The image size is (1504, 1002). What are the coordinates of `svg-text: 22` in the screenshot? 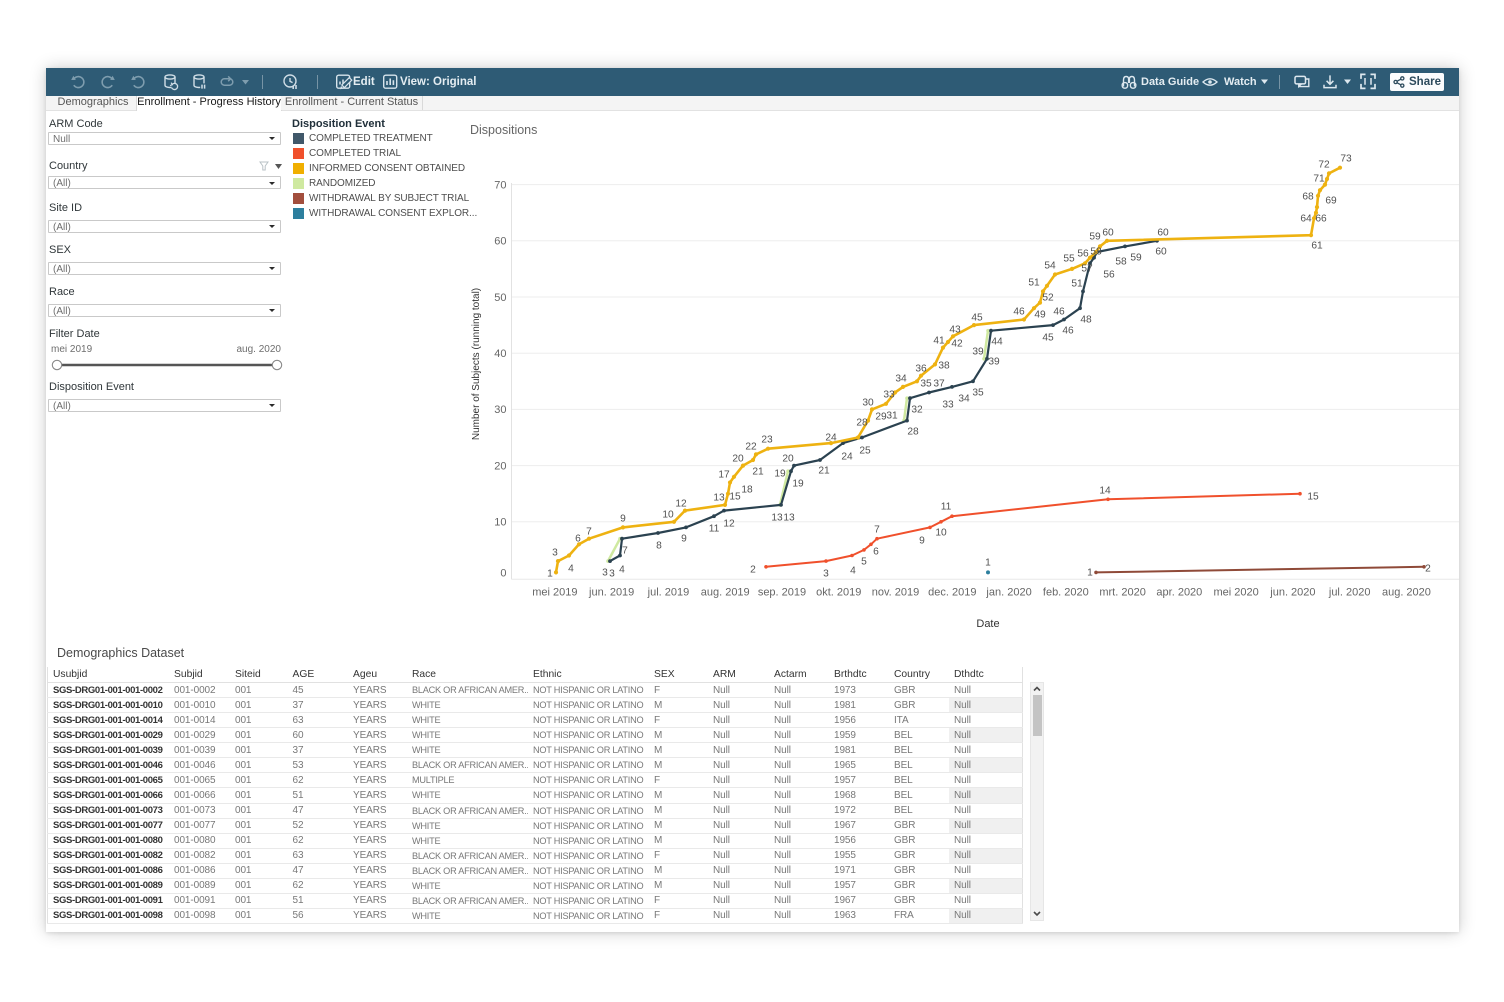 It's located at (751, 447).